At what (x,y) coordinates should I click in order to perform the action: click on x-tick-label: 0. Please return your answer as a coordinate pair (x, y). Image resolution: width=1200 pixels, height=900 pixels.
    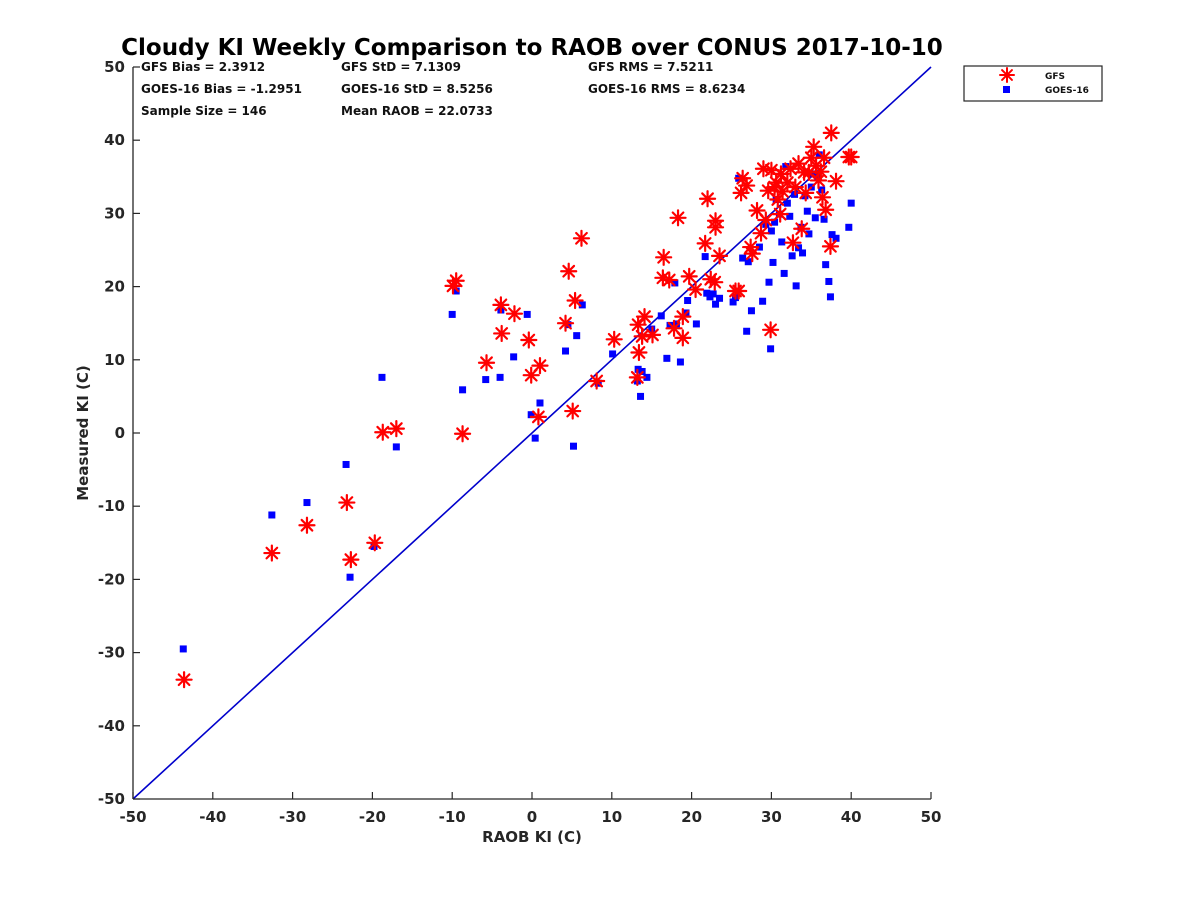
    Looking at the image, I should click on (532, 817).